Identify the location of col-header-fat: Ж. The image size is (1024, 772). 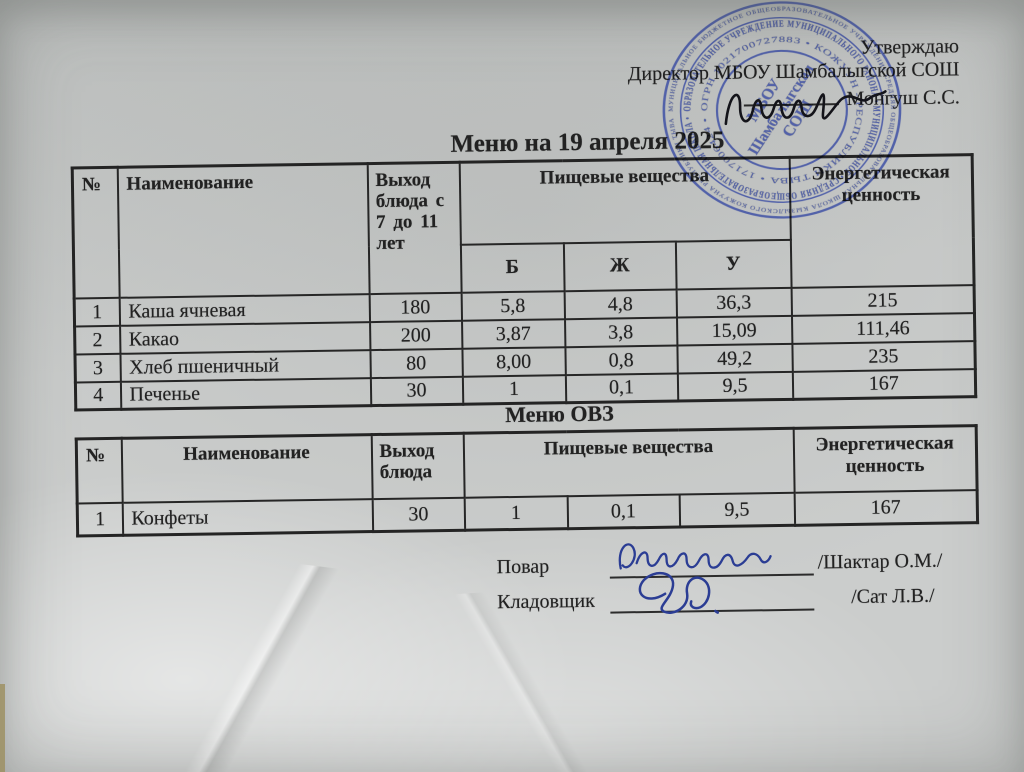
(620, 266).